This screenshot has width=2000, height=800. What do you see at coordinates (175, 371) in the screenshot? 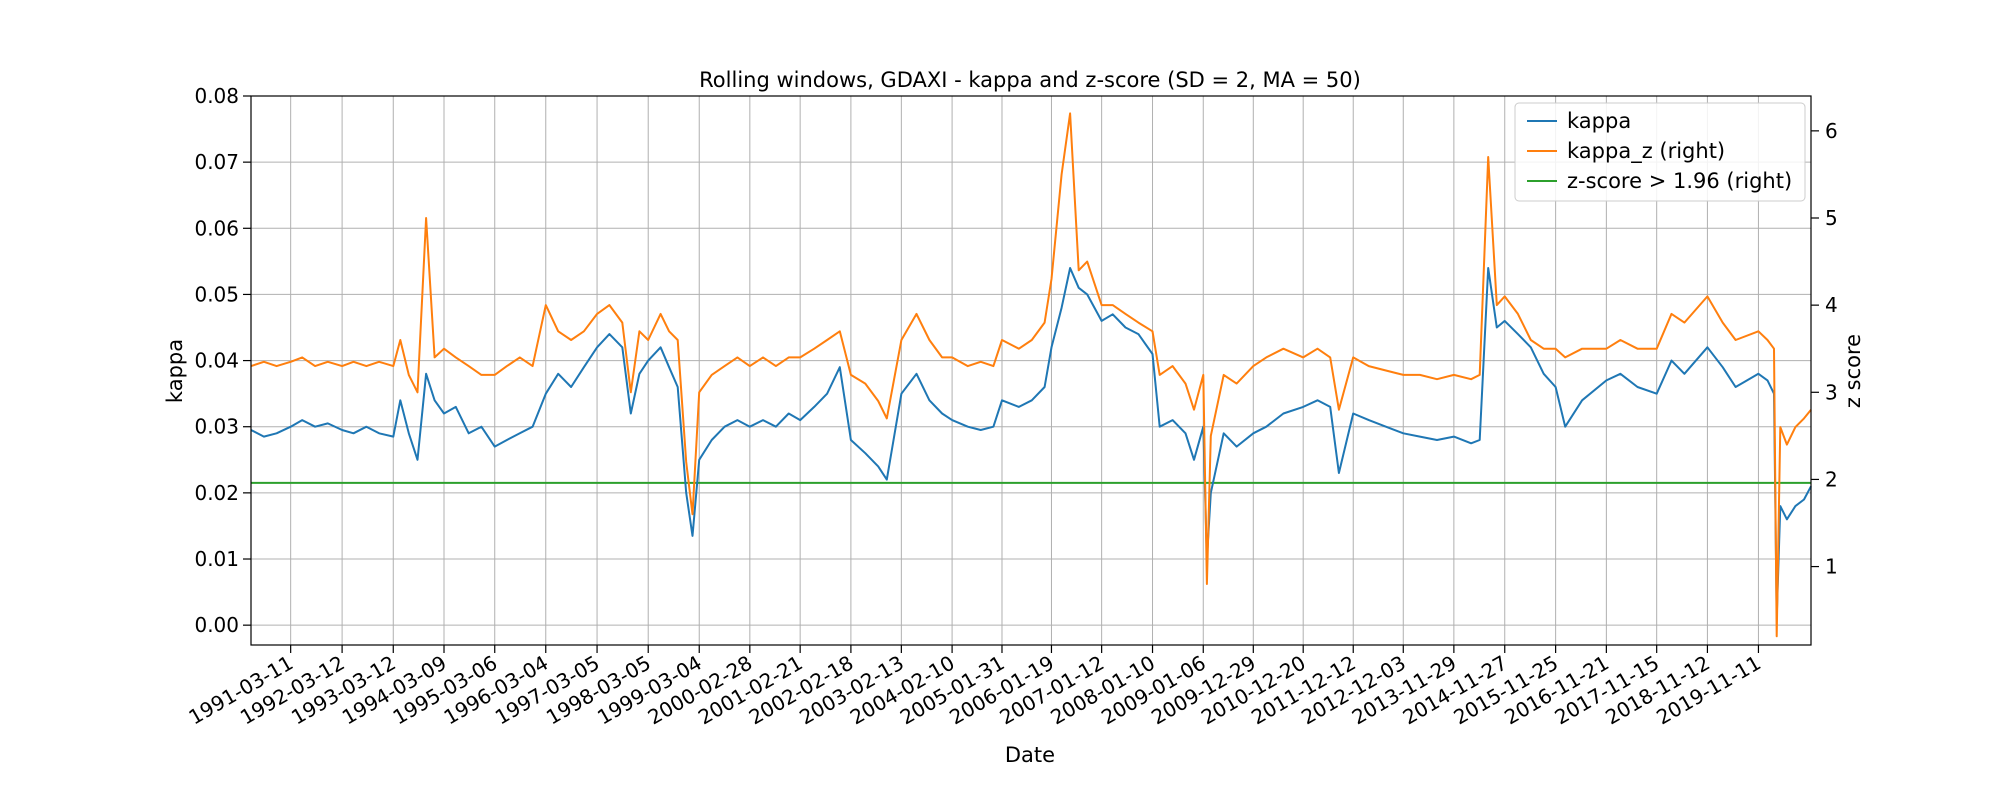
I see `y-axis-label: kappa` at bounding box center [175, 371].